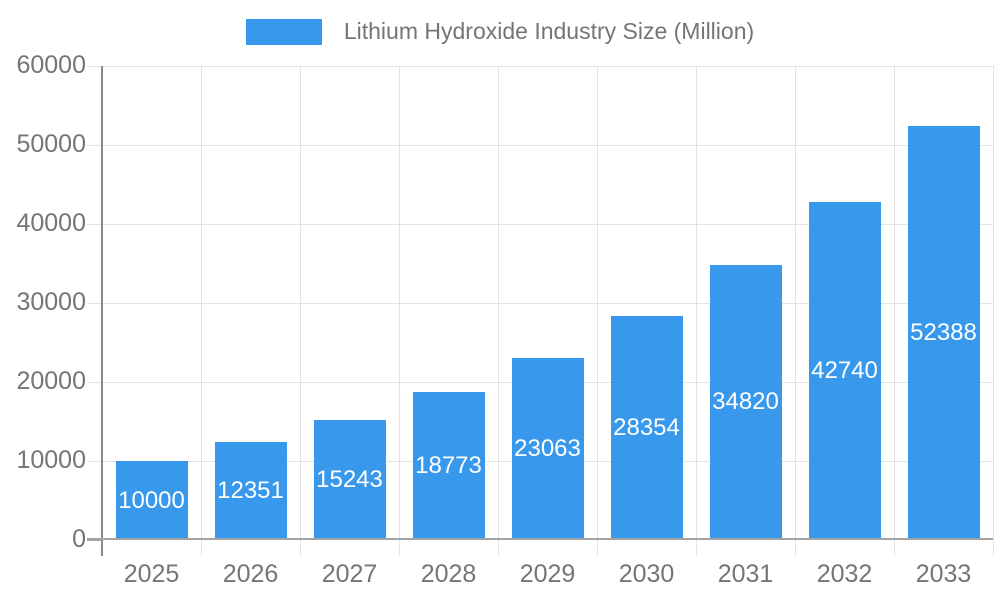 This screenshot has width=1000, height=600. I want to click on bar-cell: 10000, so click(151, 303).